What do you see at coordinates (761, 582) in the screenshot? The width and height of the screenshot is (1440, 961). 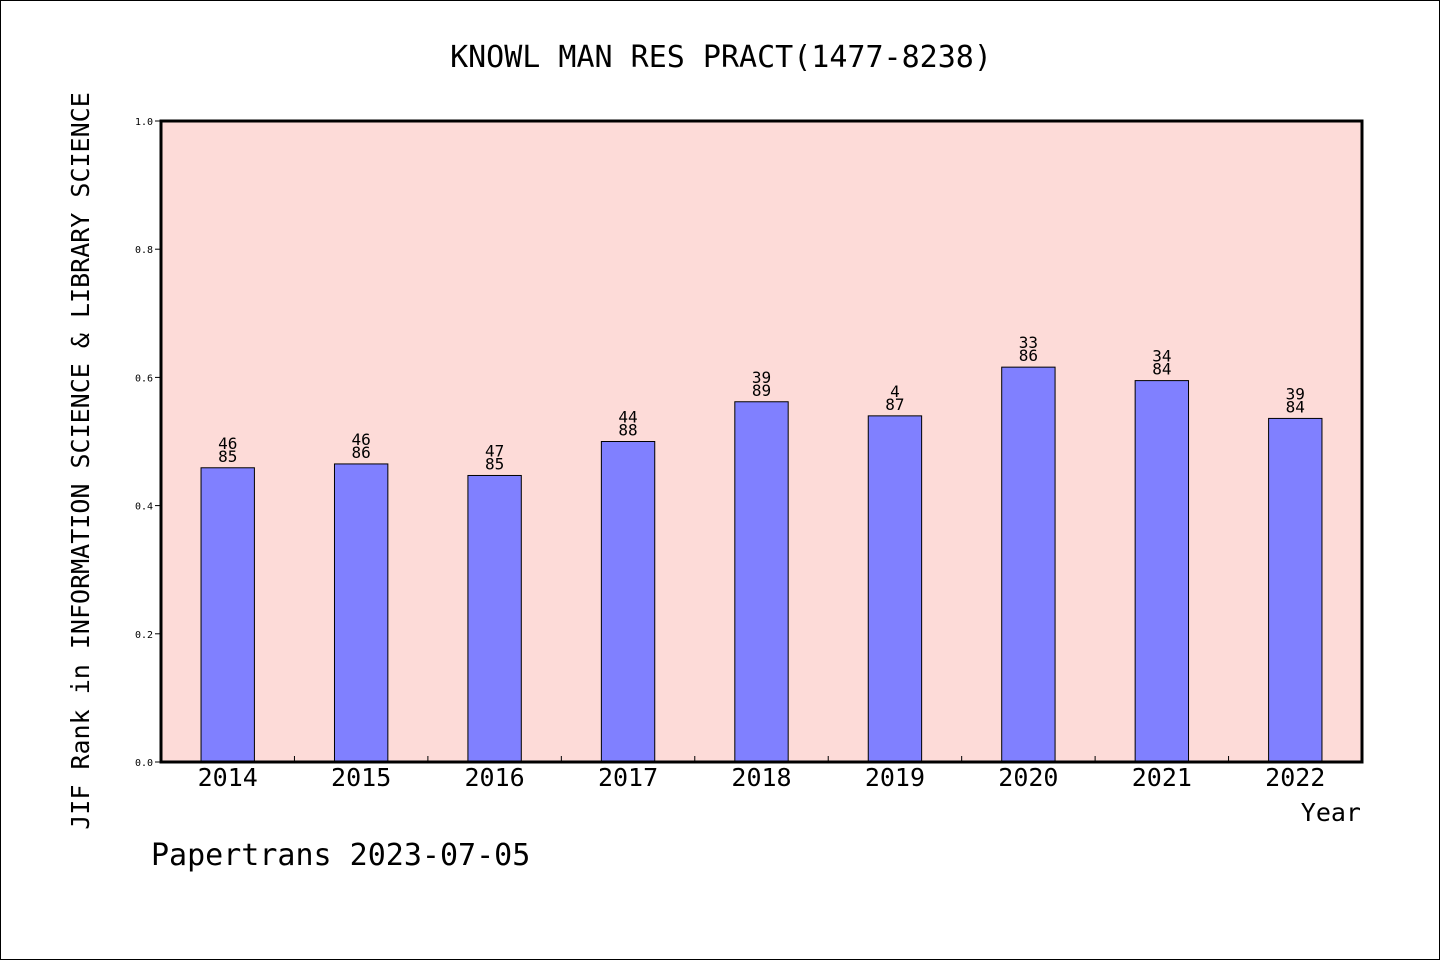 I see `bar-2018` at bounding box center [761, 582].